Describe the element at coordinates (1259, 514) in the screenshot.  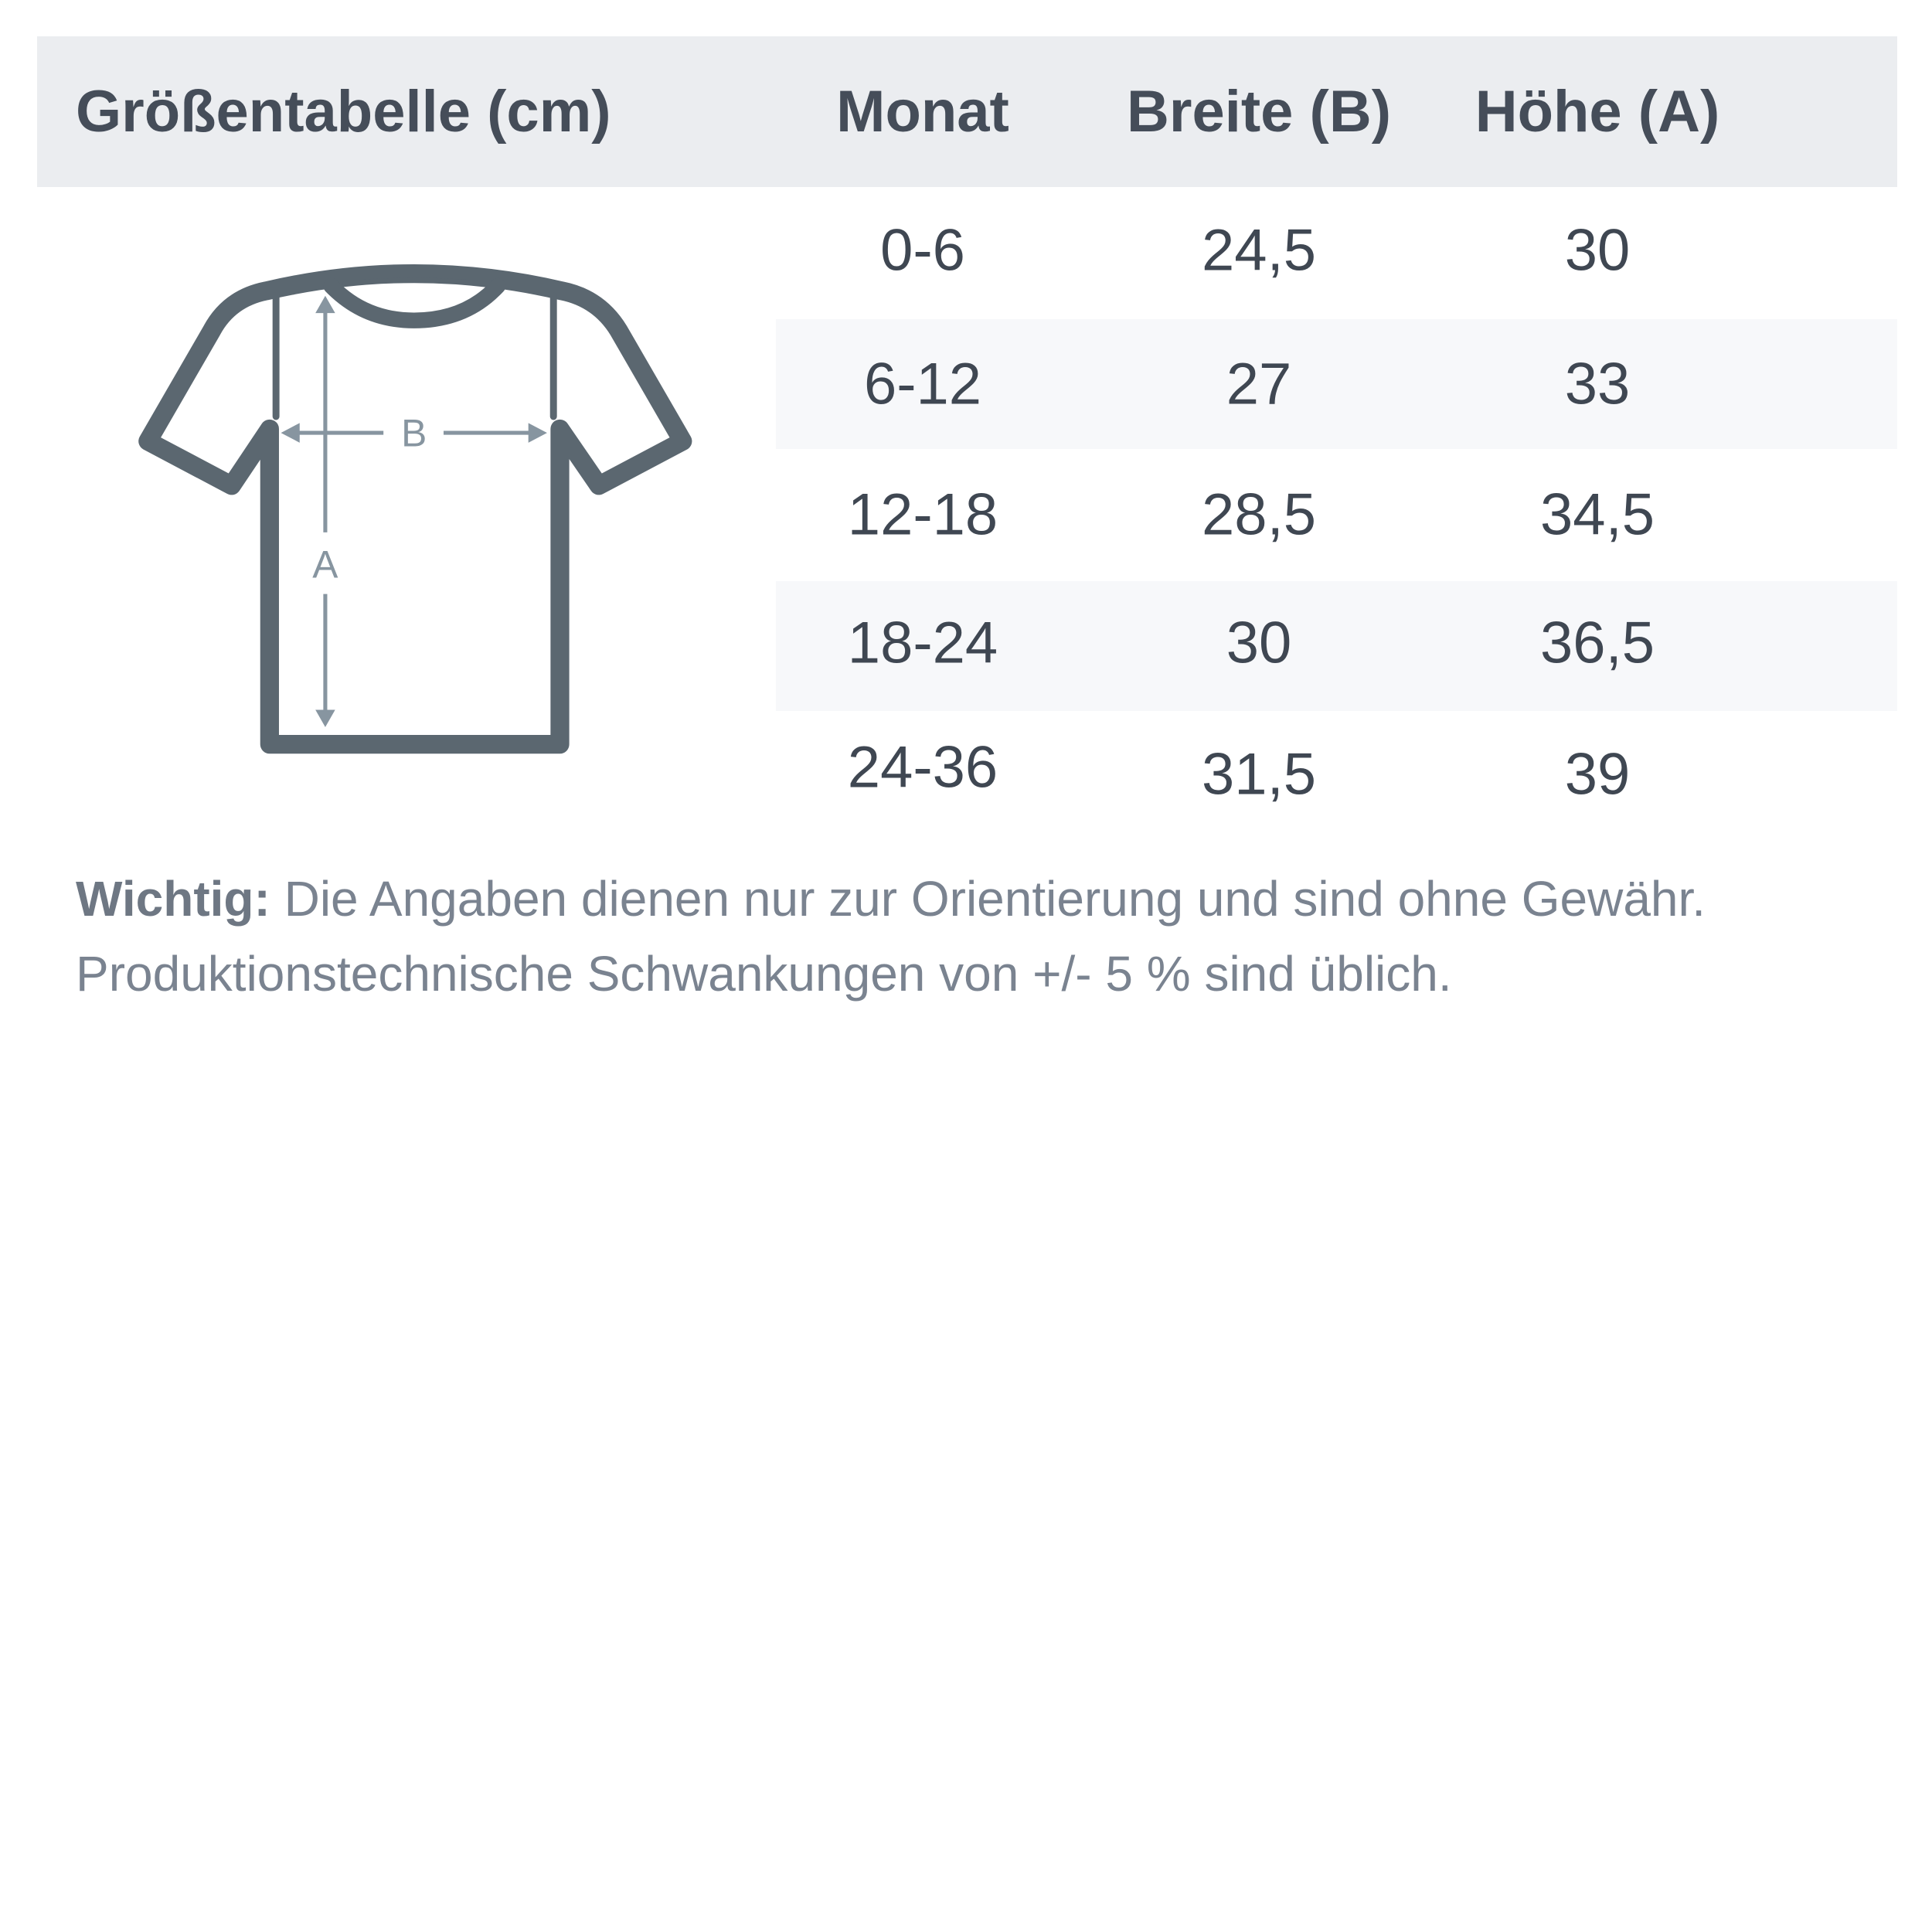
I see `cell-breite: 28,5` at that location.